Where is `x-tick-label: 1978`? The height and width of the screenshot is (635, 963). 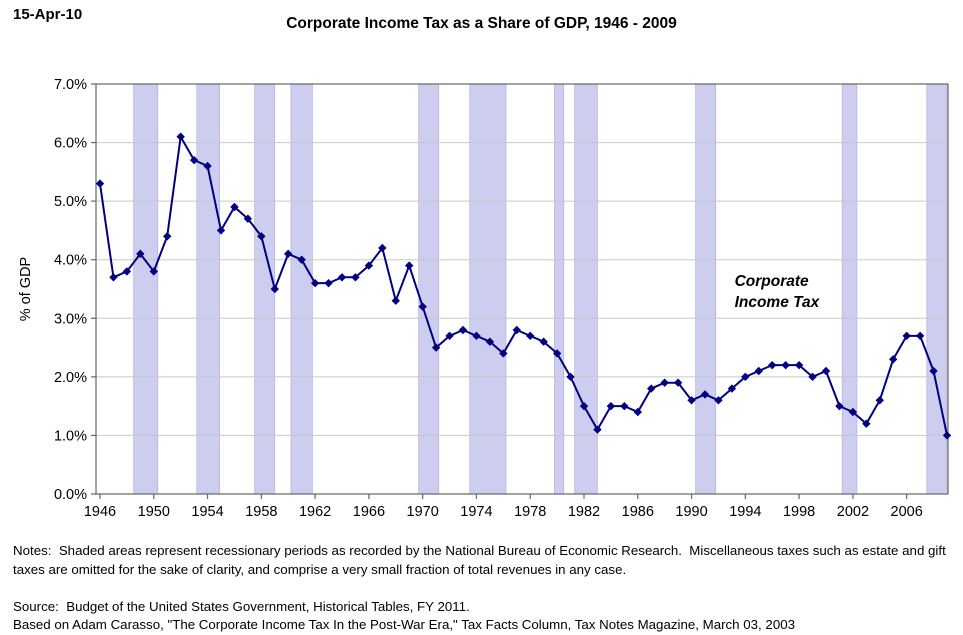
x-tick-label: 1978 is located at coordinates (530, 512).